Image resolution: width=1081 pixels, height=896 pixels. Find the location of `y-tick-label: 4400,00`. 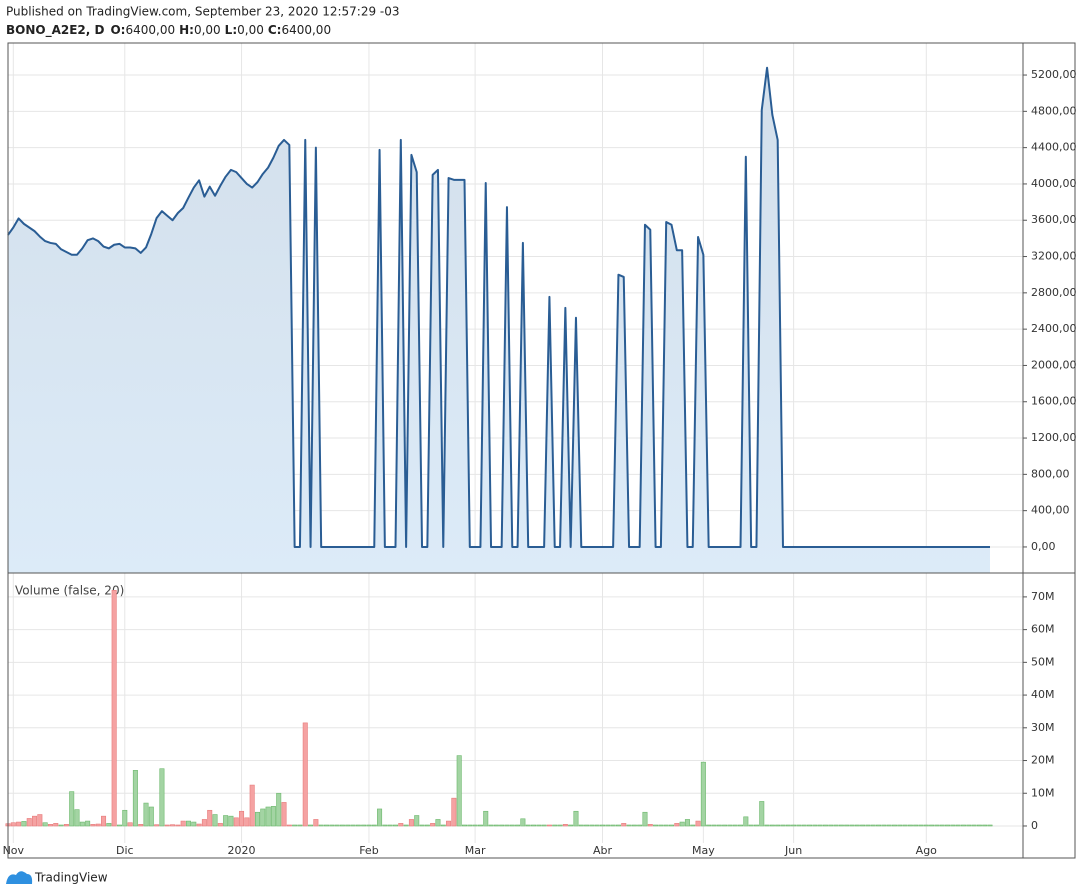

y-tick-label: 4400,00 is located at coordinates (1054, 147).